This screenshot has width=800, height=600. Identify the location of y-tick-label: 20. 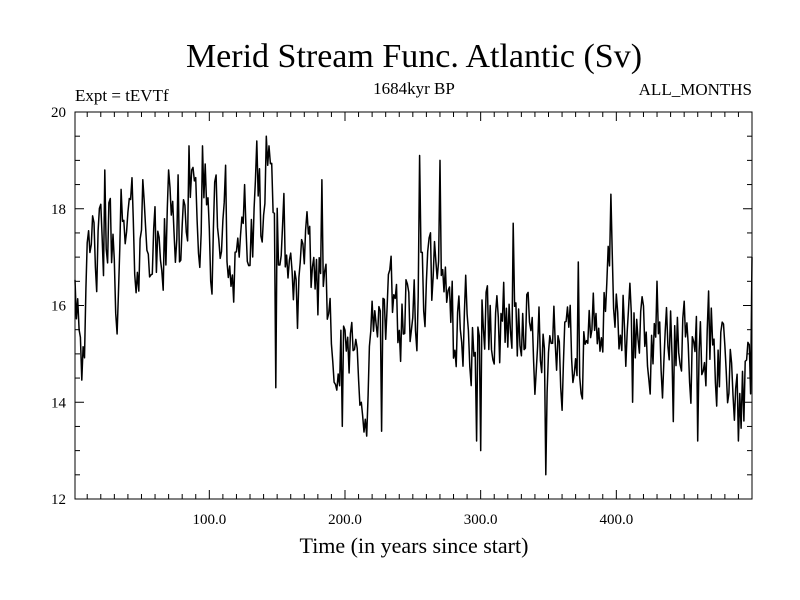
(58, 113).